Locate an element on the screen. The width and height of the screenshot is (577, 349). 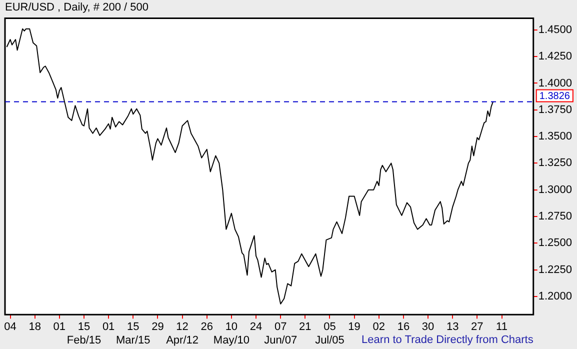
x-tick-label: 30 is located at coordinates (428, 327).